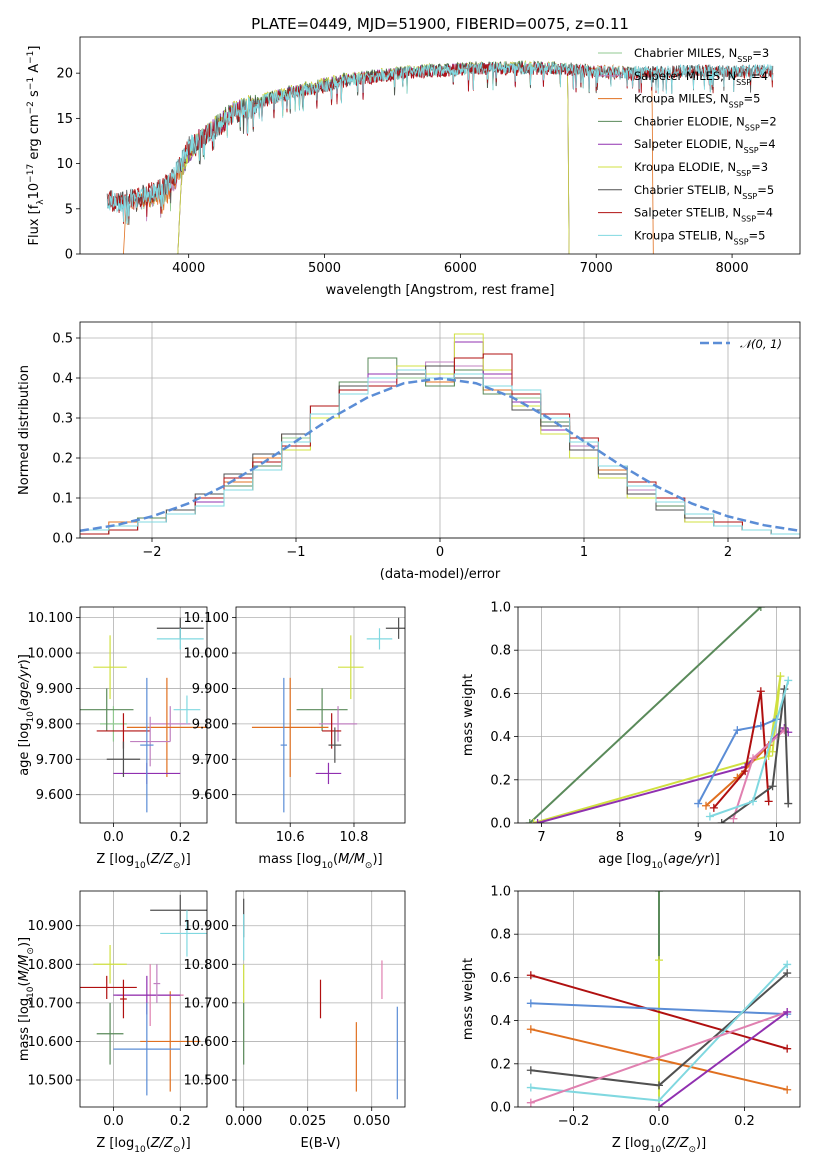 The image size is (819, 1170). What do you see at coordinates (440, 552) in the screenshot?
I see `x-tick-label: 0` at bounding box center [440, 552].